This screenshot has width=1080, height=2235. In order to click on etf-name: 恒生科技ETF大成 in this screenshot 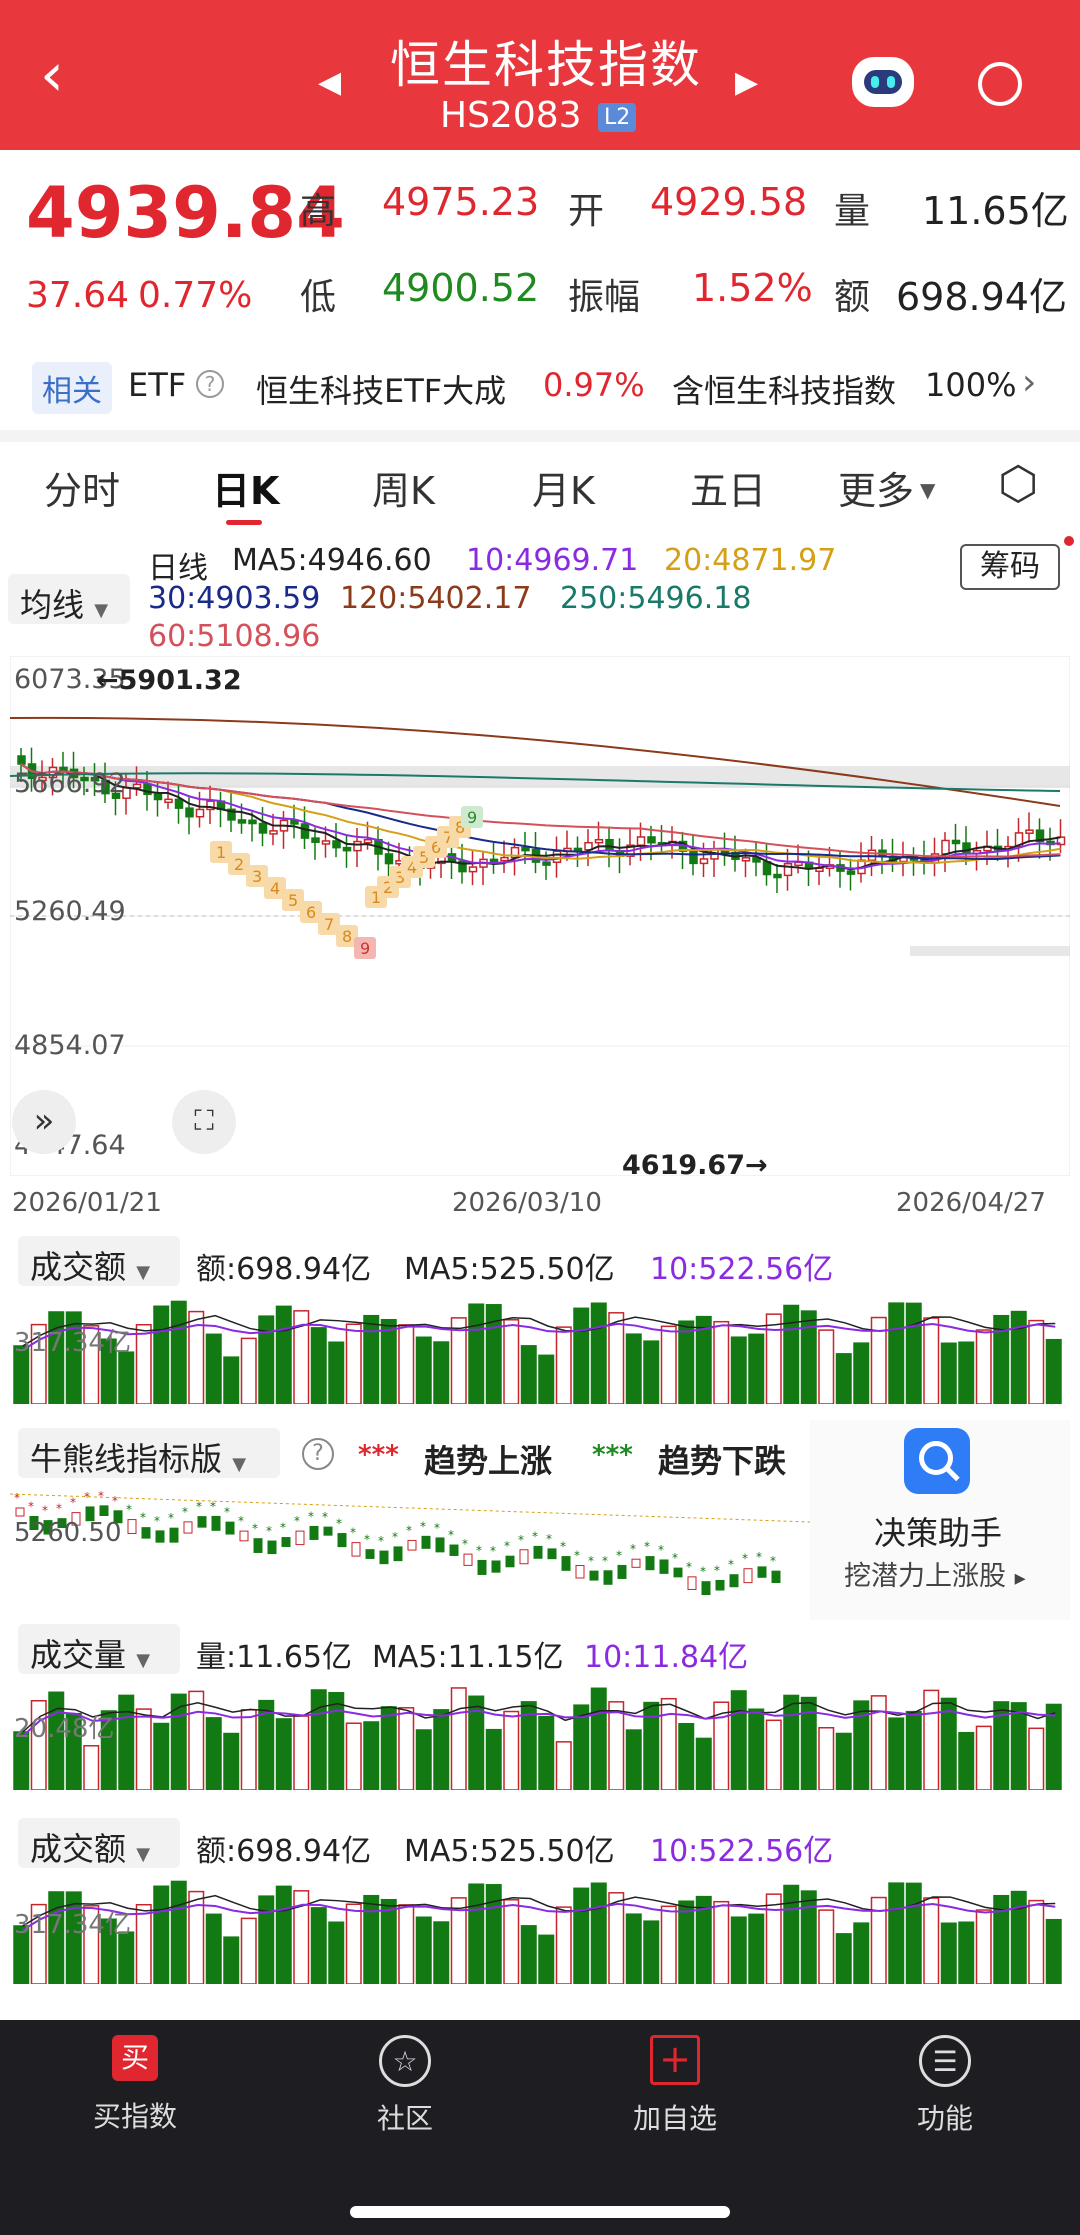, I will do `click(381, 391)`.